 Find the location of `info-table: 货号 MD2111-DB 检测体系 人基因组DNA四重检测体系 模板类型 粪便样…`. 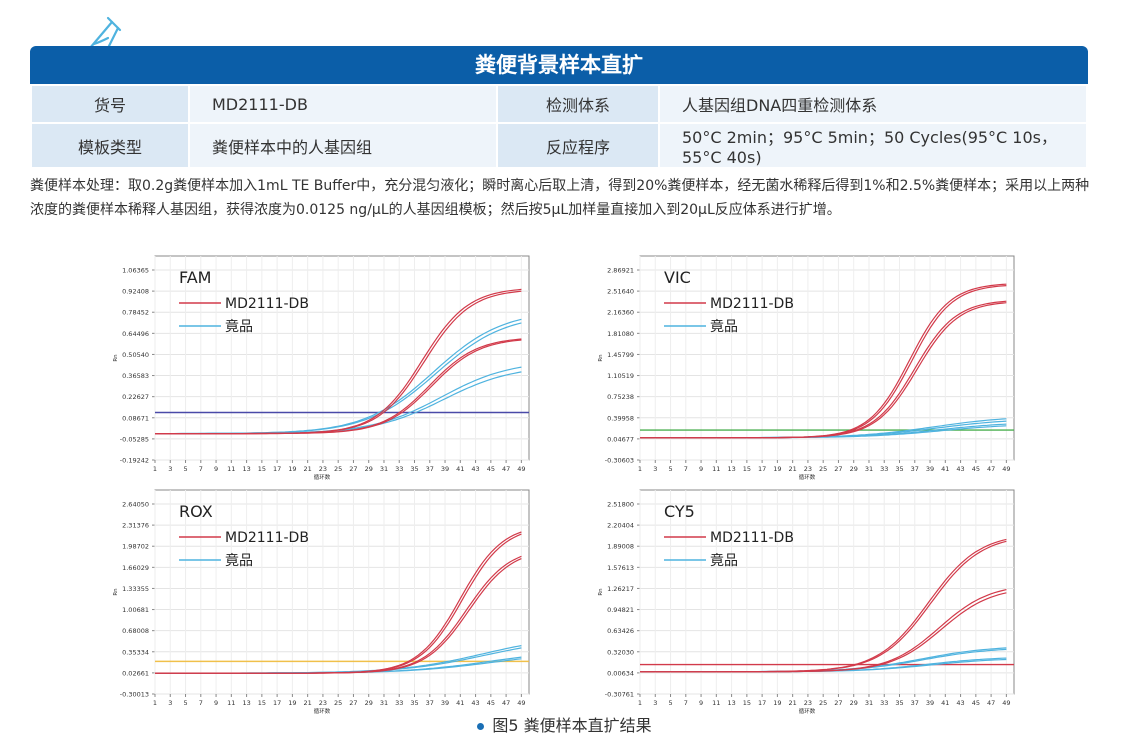

info-table: 货号 MD2111-DB 检测体系 人基因组DNA四重检测体系 模板类型 粪便样… is located at coordinates (559, 126).